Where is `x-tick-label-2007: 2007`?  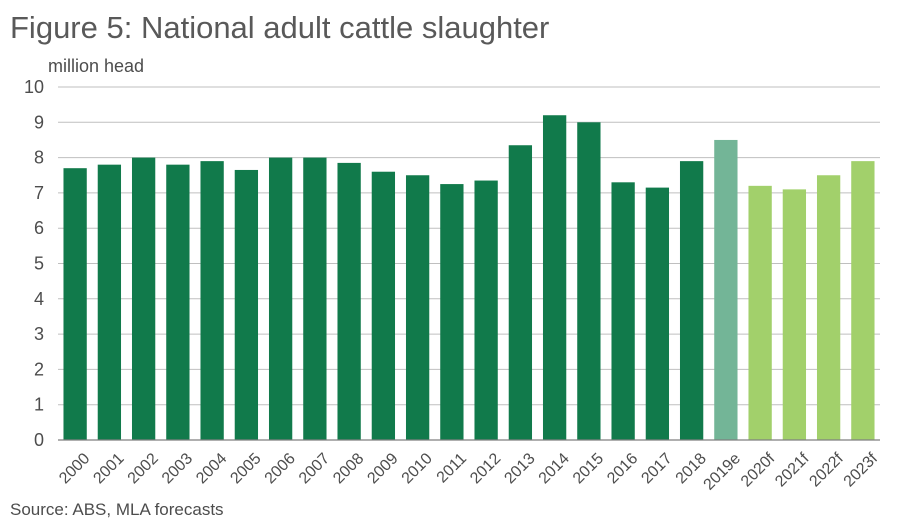
x-tick-label-2007: 2007 is located at coordinates (314, 468).